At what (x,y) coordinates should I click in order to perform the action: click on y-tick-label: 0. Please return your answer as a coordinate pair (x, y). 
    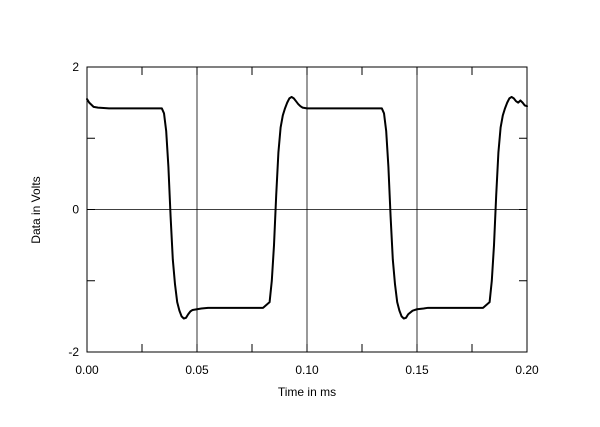
    Looking at the image, I should click on (75, 210).